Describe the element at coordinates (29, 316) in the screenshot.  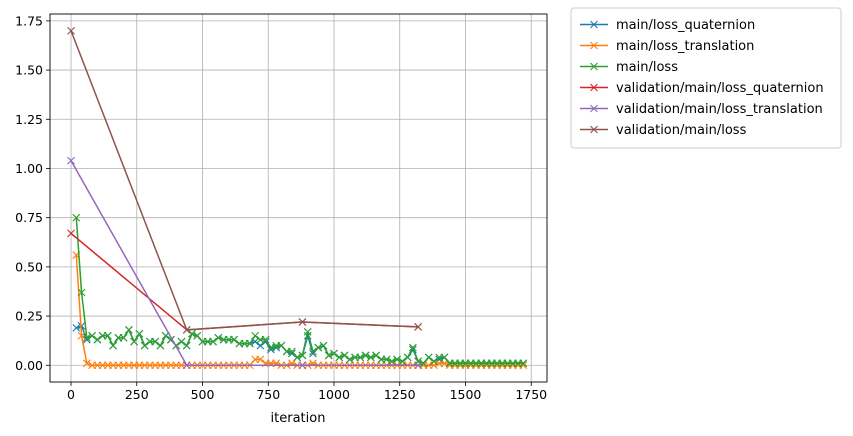
I see `y-tick-label: 0.25` at that location.